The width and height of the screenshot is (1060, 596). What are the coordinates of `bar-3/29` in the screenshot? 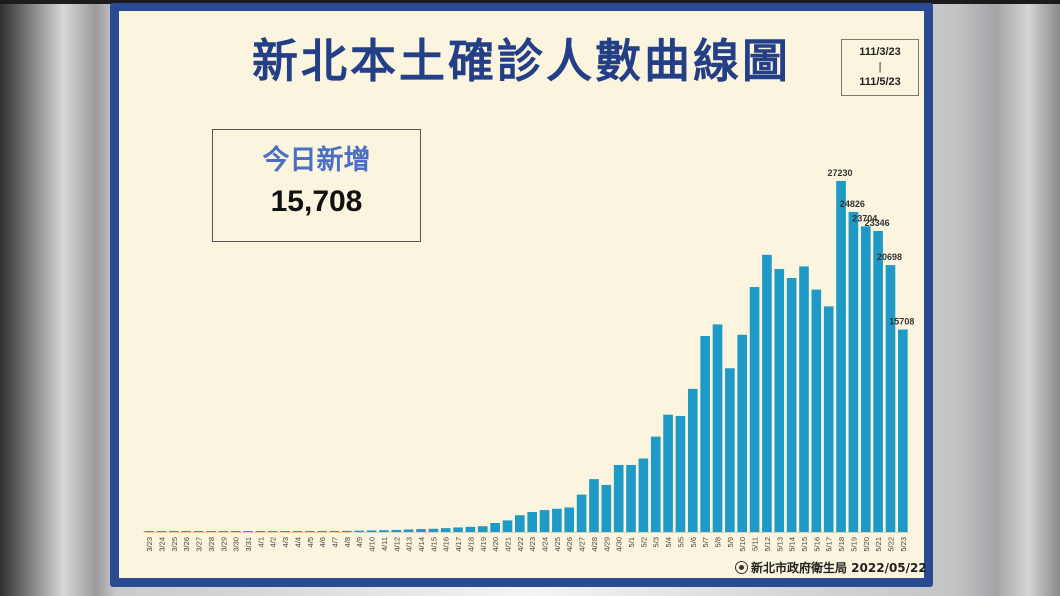 It's located at (223, 531).